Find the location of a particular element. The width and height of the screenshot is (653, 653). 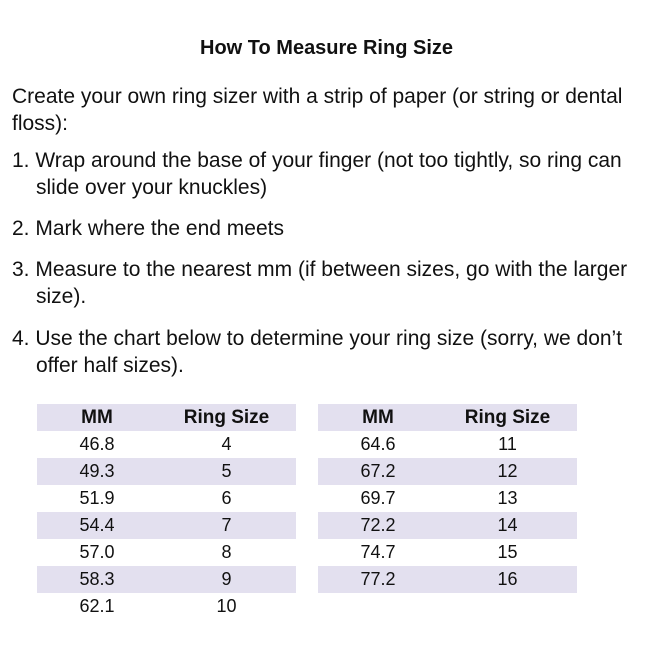

mm-cell: 58.3 is located at coordinates (97, 579).